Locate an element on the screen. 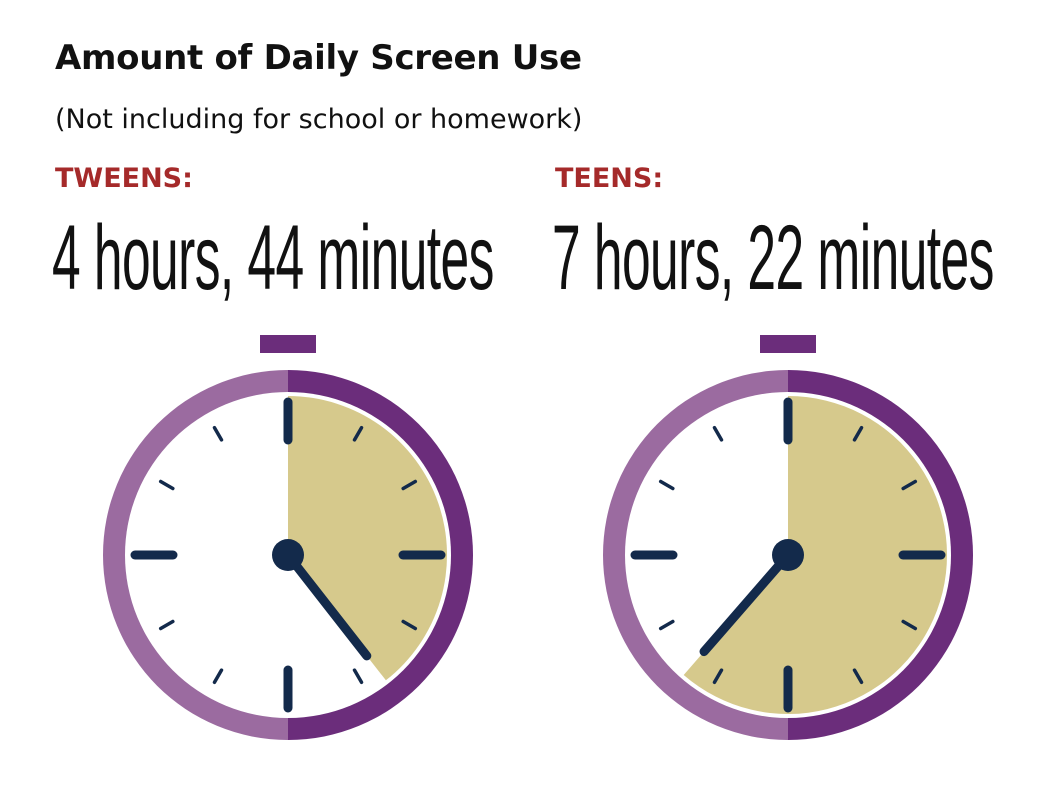  page-title: Amount of Daily Screen Use is located at coordinates (318, 58).